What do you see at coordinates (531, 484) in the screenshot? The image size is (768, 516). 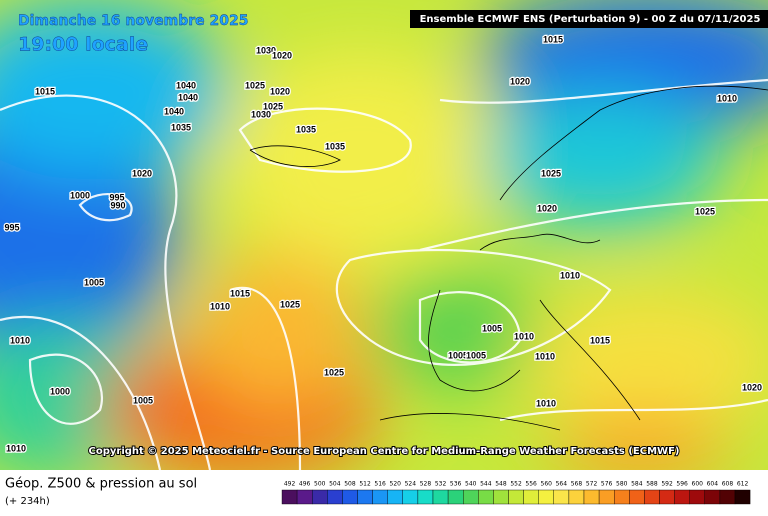 I see `legend-label: 556` at bounding box center [531, 484].